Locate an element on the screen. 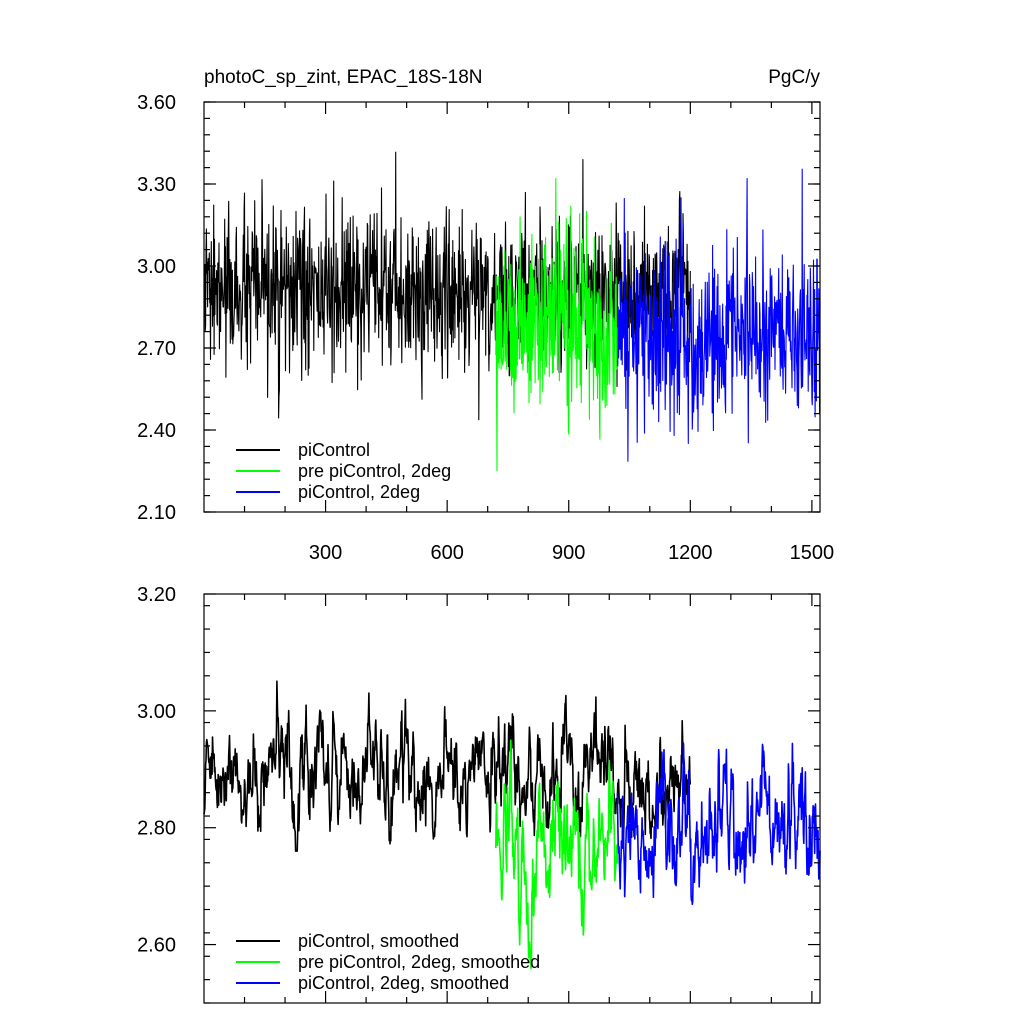 Image resolution: width=1024 pixels, height=1024 pixels. x-tick-label: 1200 is located at coordinates (690, 553).